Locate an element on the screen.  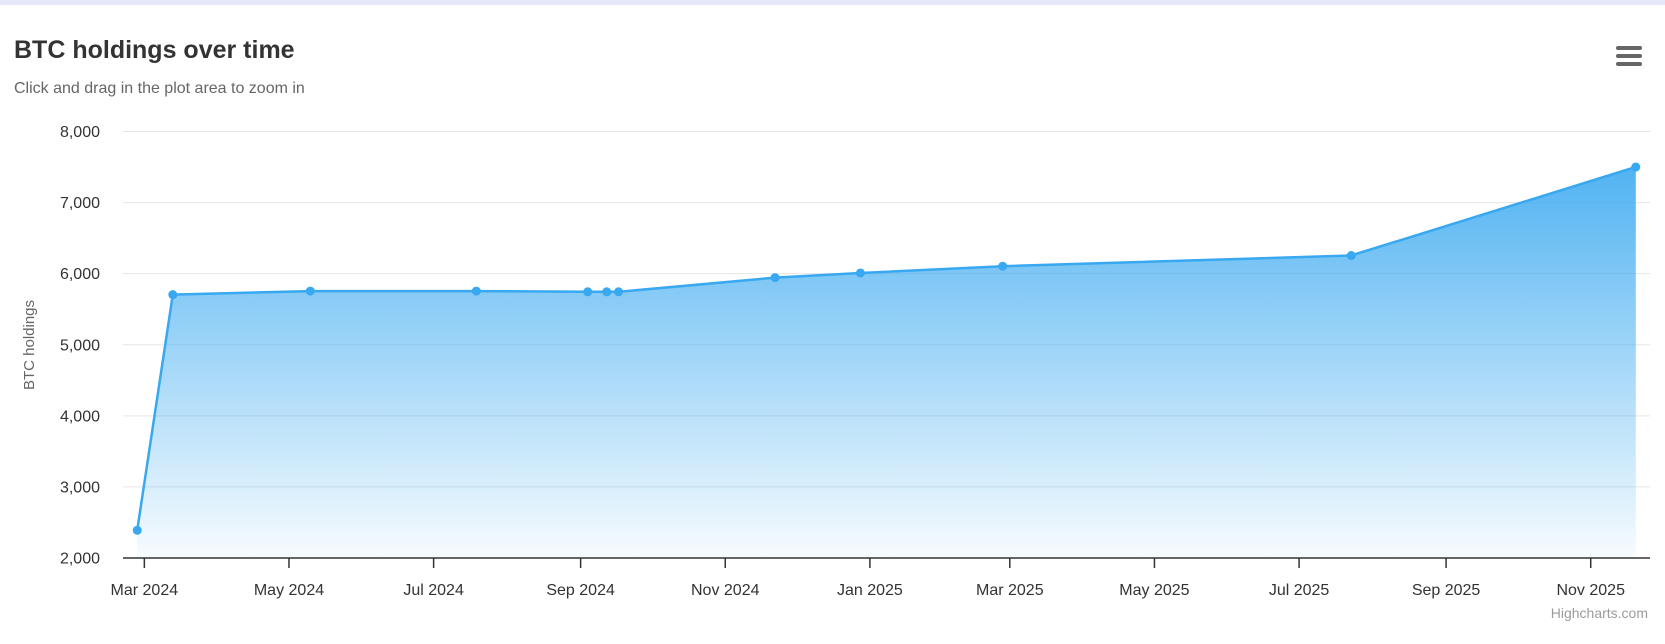
chart-title: BTC holdings over time is located at coordinates (154, 50).